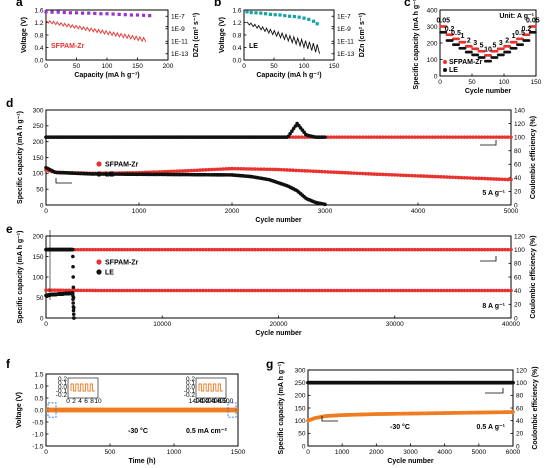 The image size is (550, 468). Describe the element at coordinates (38, 410) in the screenshot. I see `f-y-tick-label: 0.0` at that location.